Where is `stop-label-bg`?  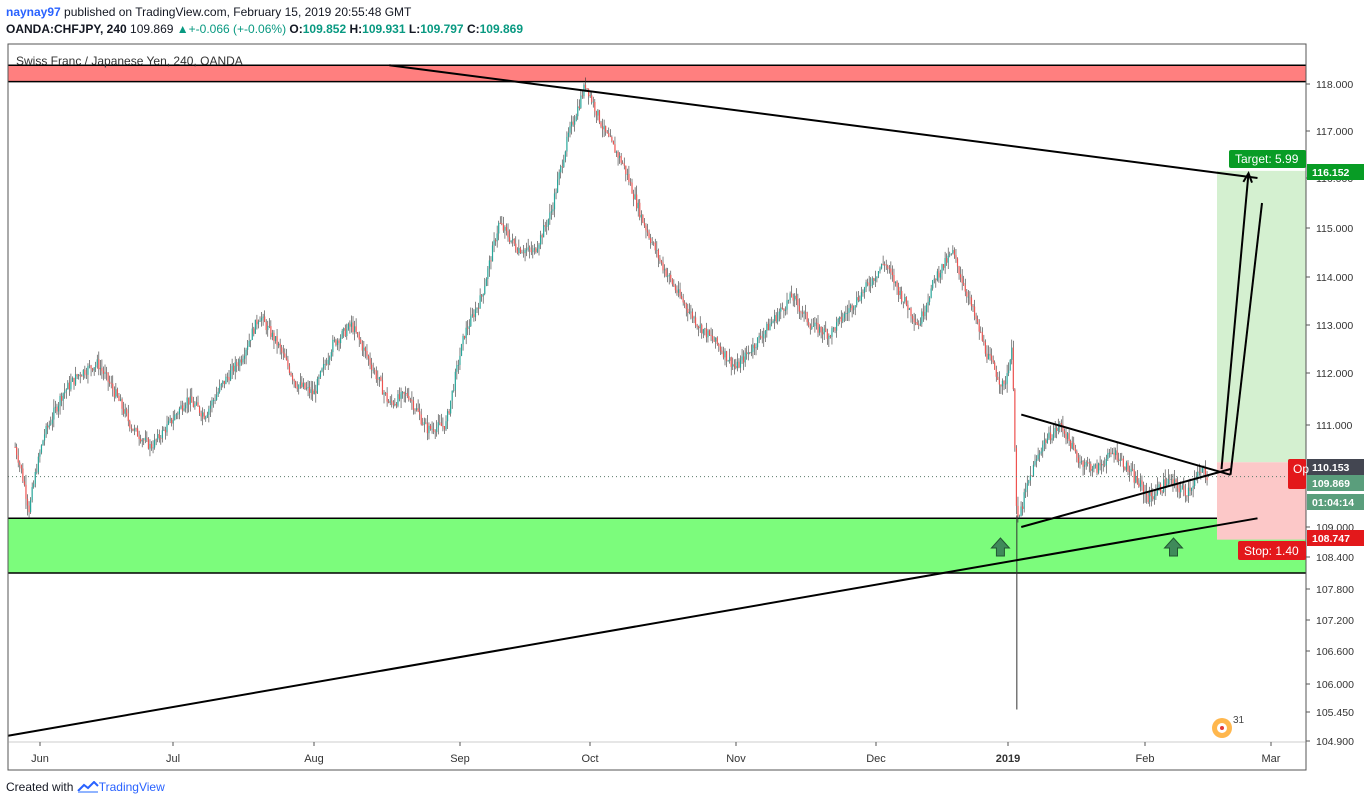 stop-label-bg is located at coordinates (1272, 550).